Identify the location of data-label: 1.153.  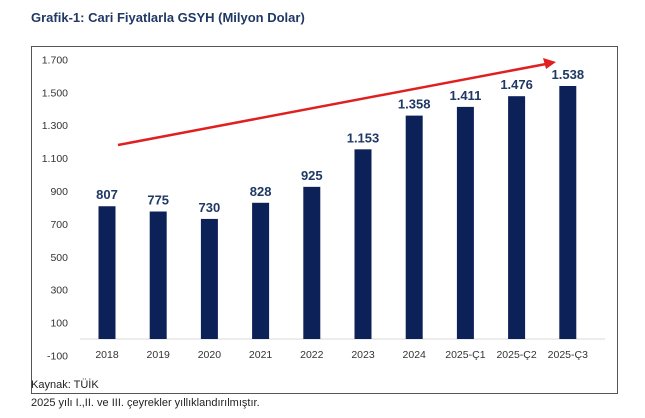
(363, 137).